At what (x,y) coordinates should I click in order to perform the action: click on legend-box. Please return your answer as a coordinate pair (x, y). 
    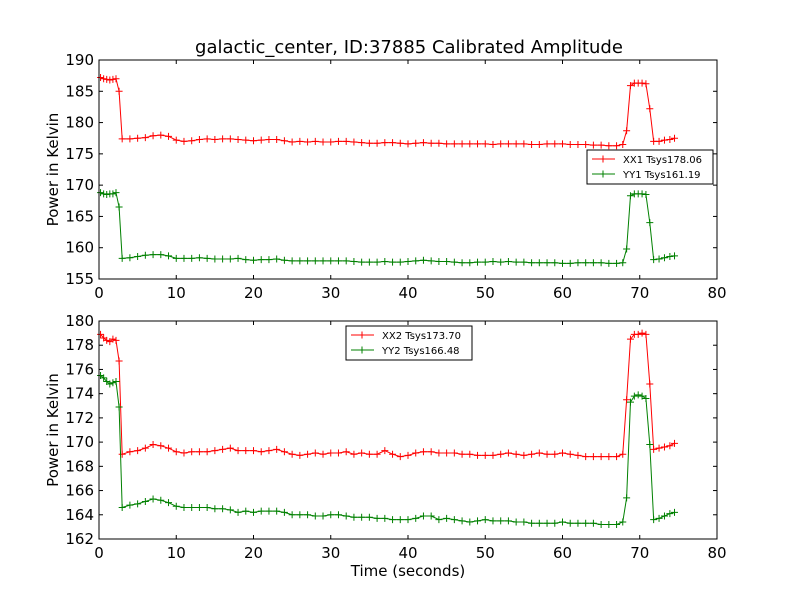
    Looking at the image, I should click on (650, 167).